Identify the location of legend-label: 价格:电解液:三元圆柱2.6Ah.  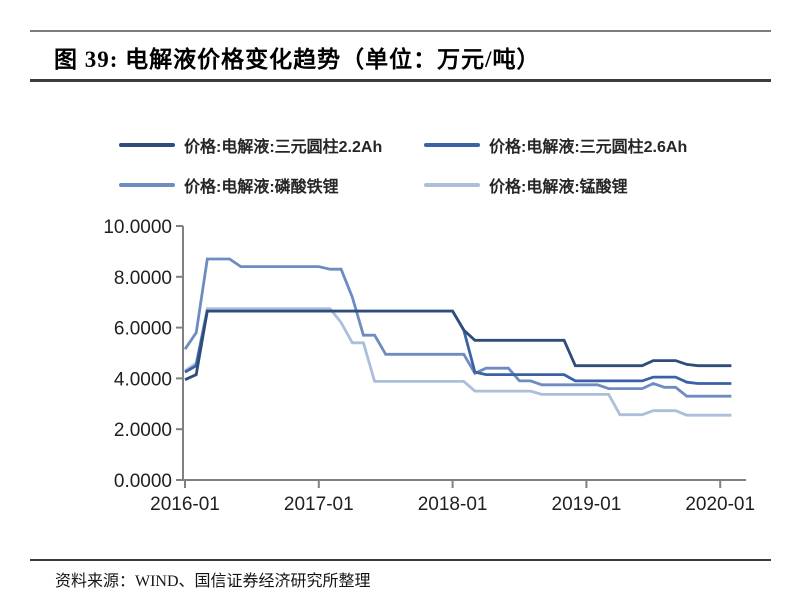
(588, 147).